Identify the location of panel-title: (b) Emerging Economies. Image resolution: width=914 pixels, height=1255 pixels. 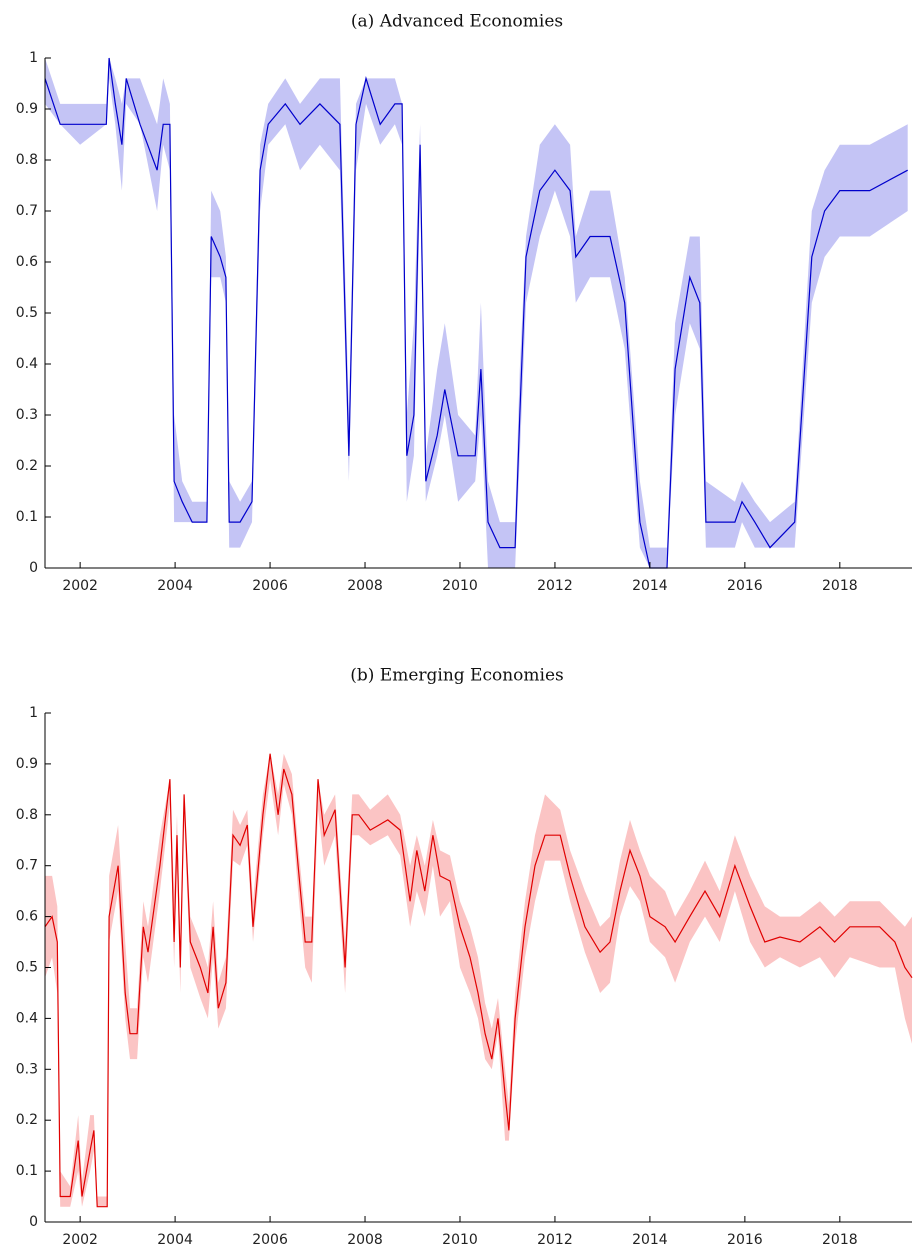
(457, 676).